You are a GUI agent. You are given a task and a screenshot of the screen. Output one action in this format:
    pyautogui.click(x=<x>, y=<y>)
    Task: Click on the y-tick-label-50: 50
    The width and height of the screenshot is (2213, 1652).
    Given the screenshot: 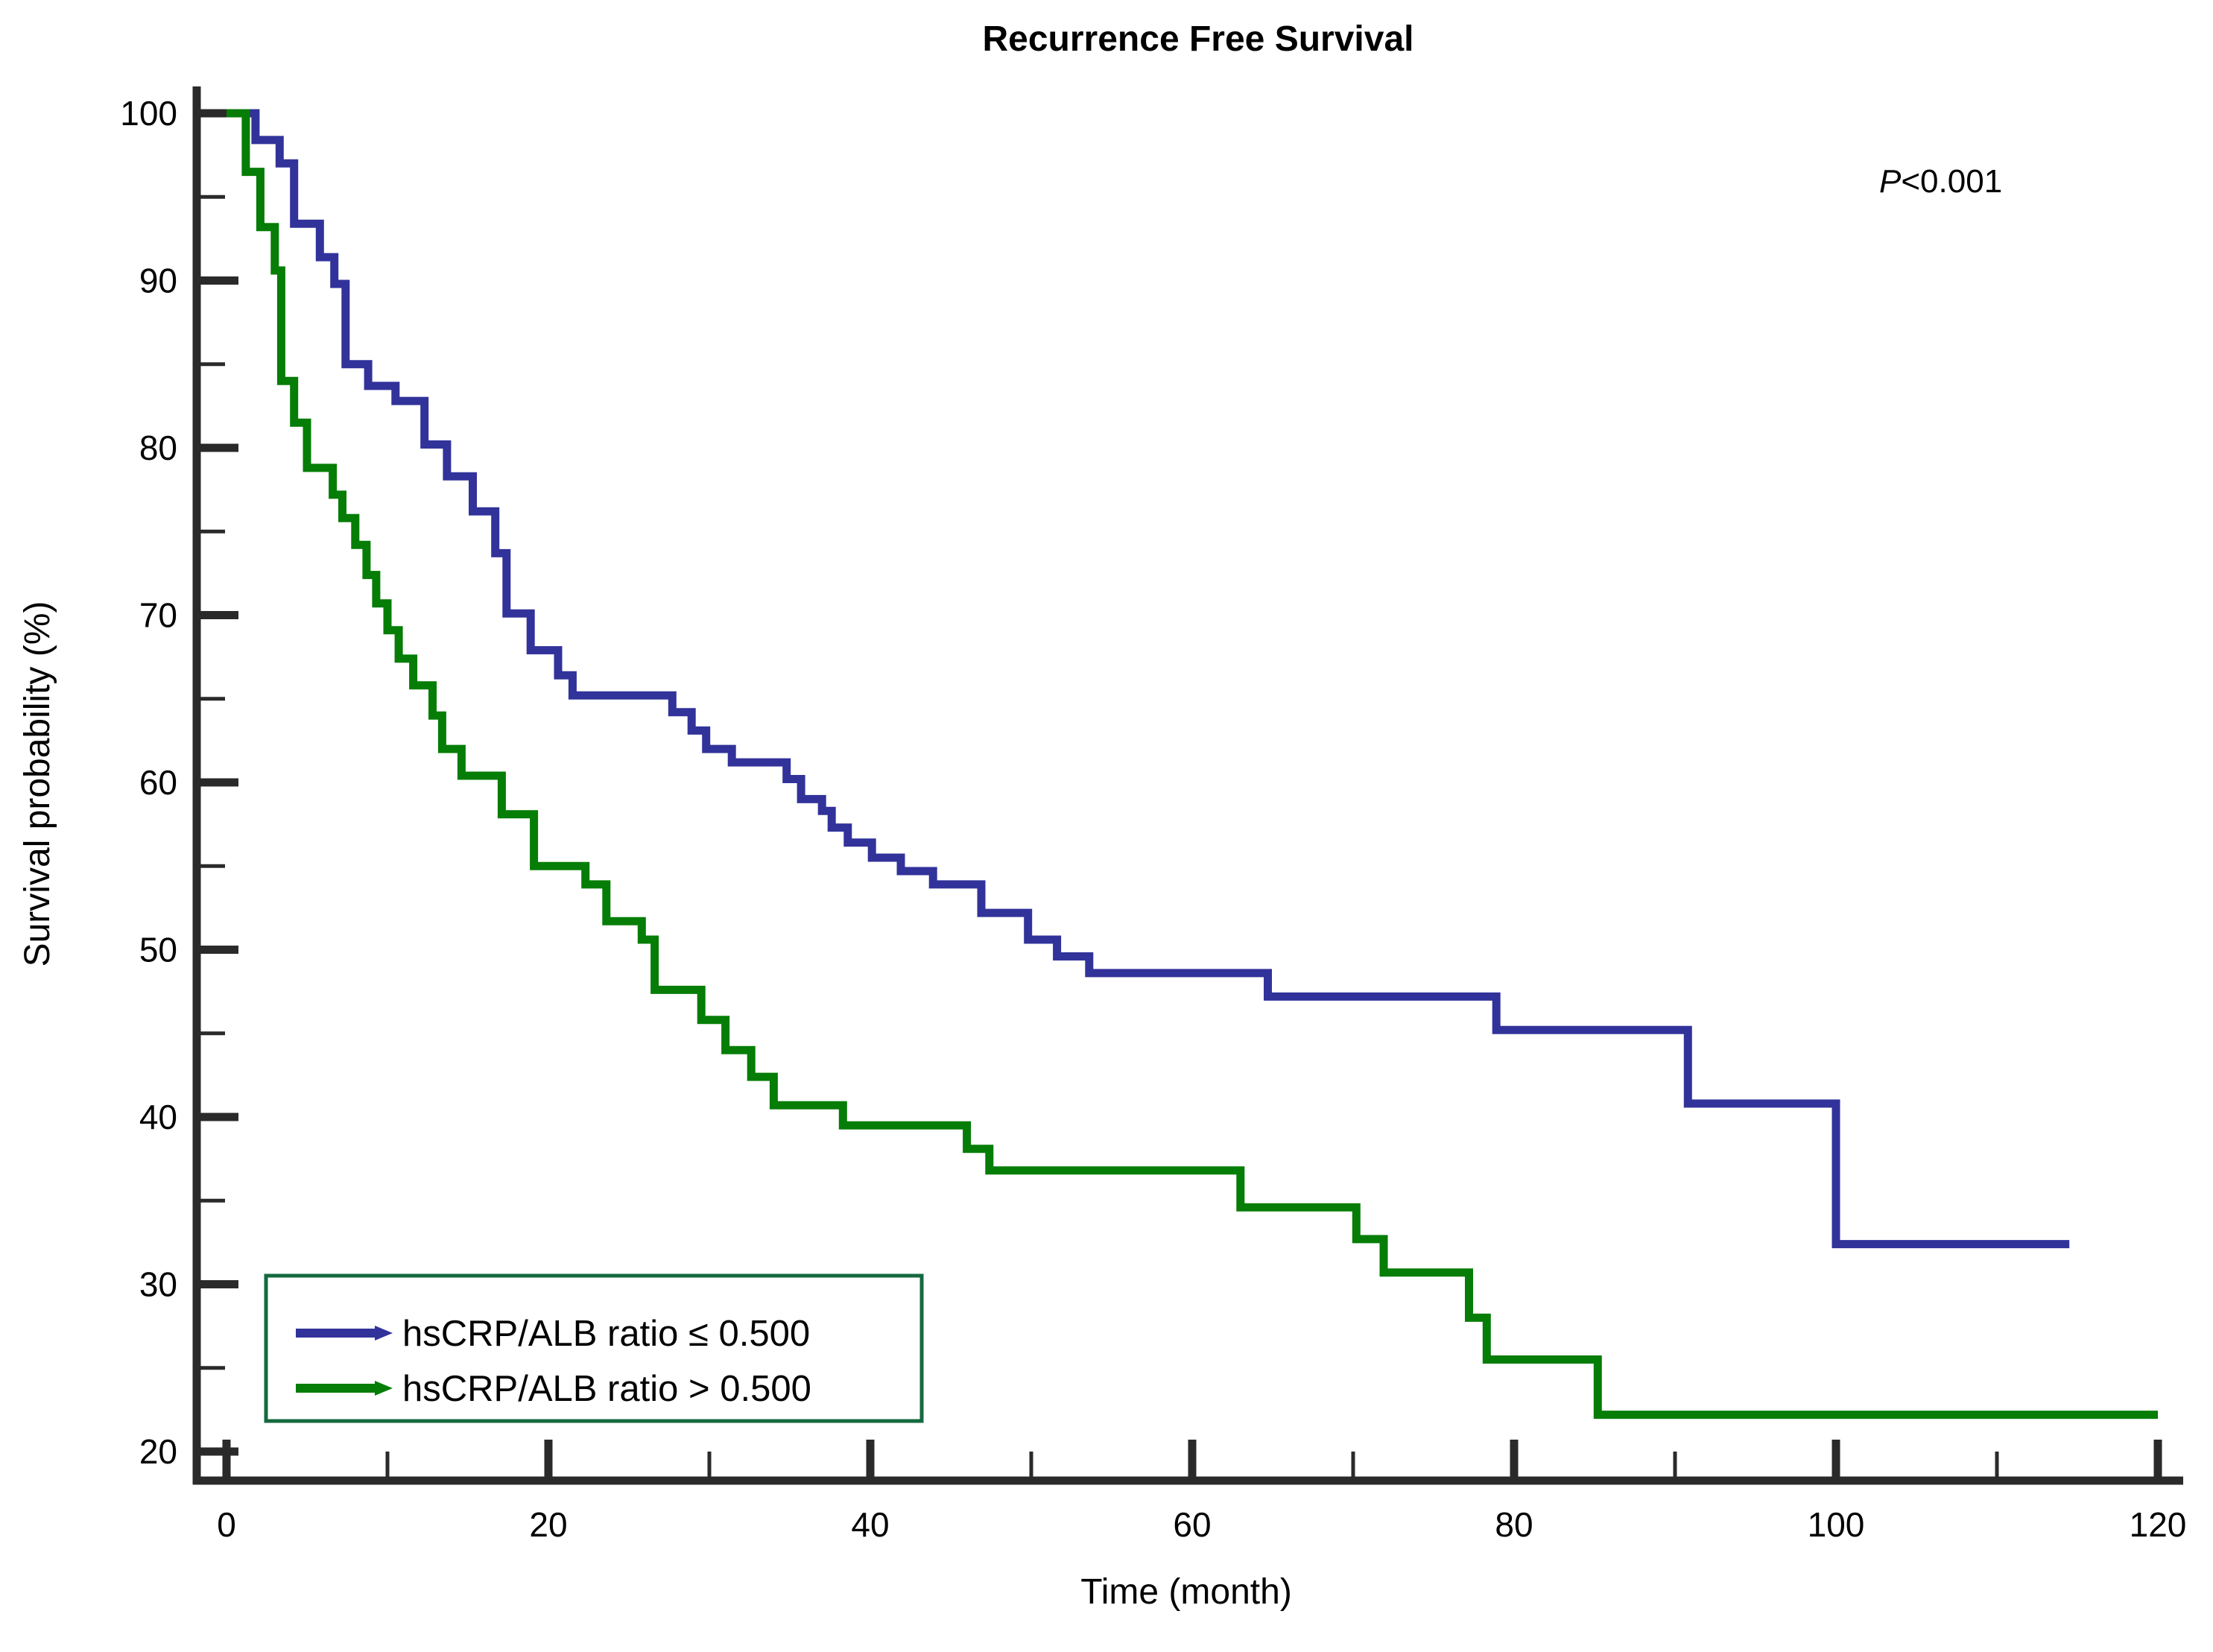 What is the action you would take?
    pyautogui.click(x=158, y=950)
    